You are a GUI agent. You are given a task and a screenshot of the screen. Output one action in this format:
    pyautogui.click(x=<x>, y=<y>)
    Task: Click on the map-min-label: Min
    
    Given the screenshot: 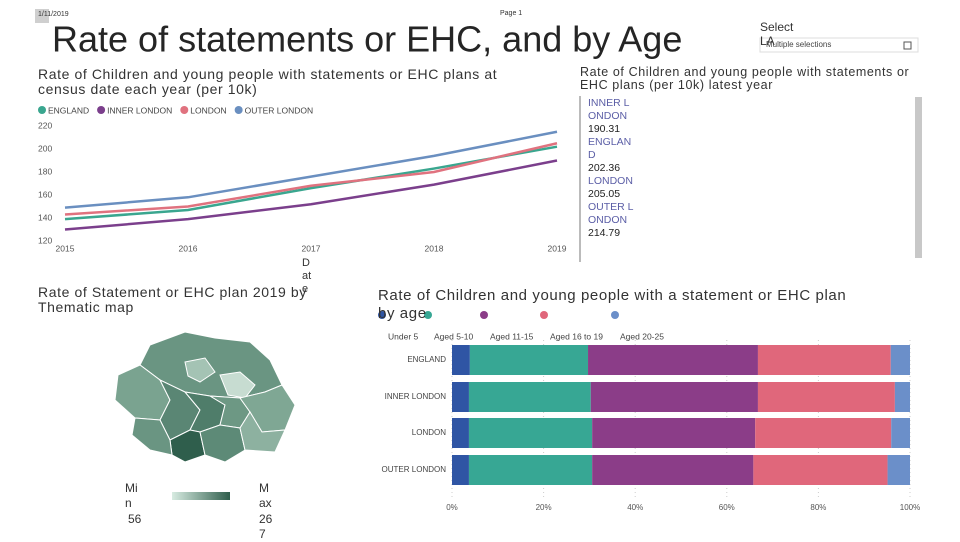 What is the action you would take?
    pyautogui.click(x=131, y=495)
    